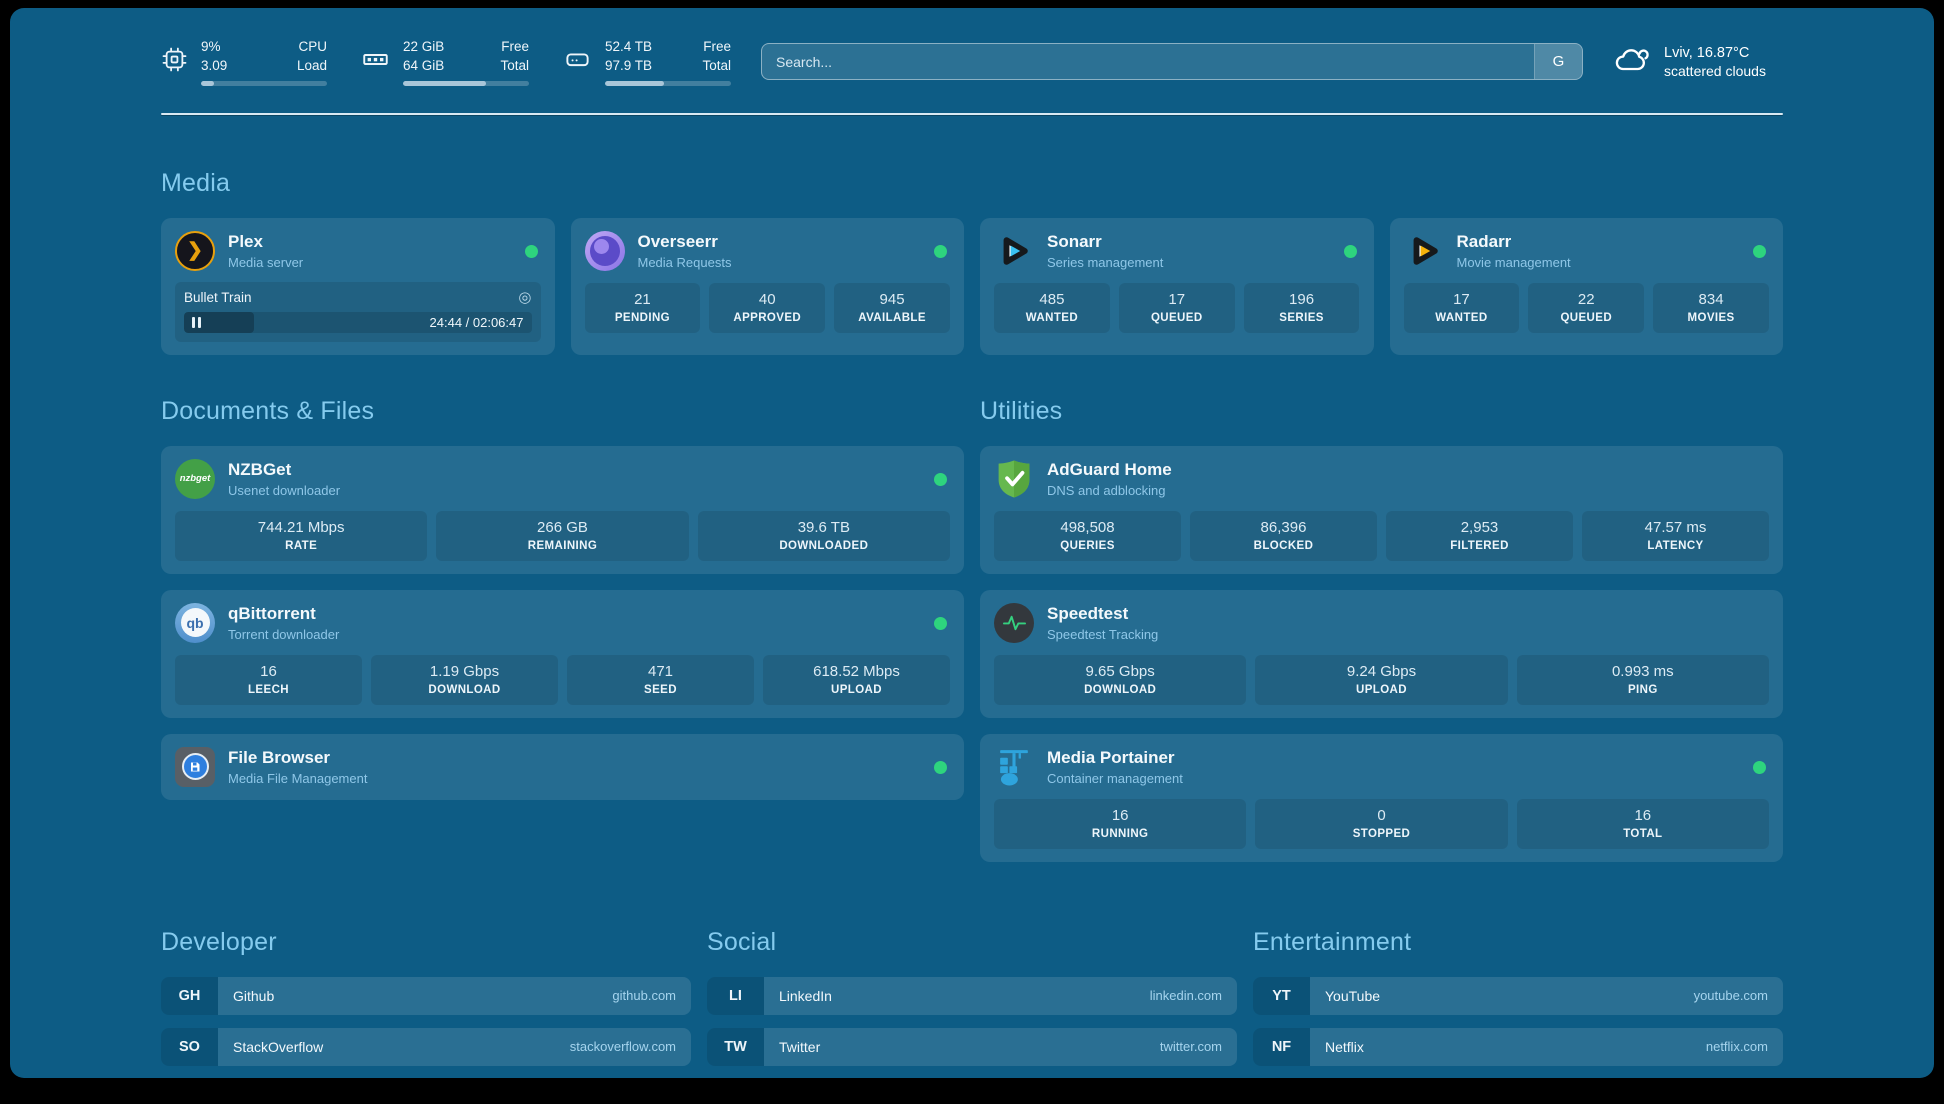 The width and height of the screenshot is (1944, 1104). Describe the element at coordinates (1558, 62) in the screenshot. I see `search-engine-button: G` at that location.